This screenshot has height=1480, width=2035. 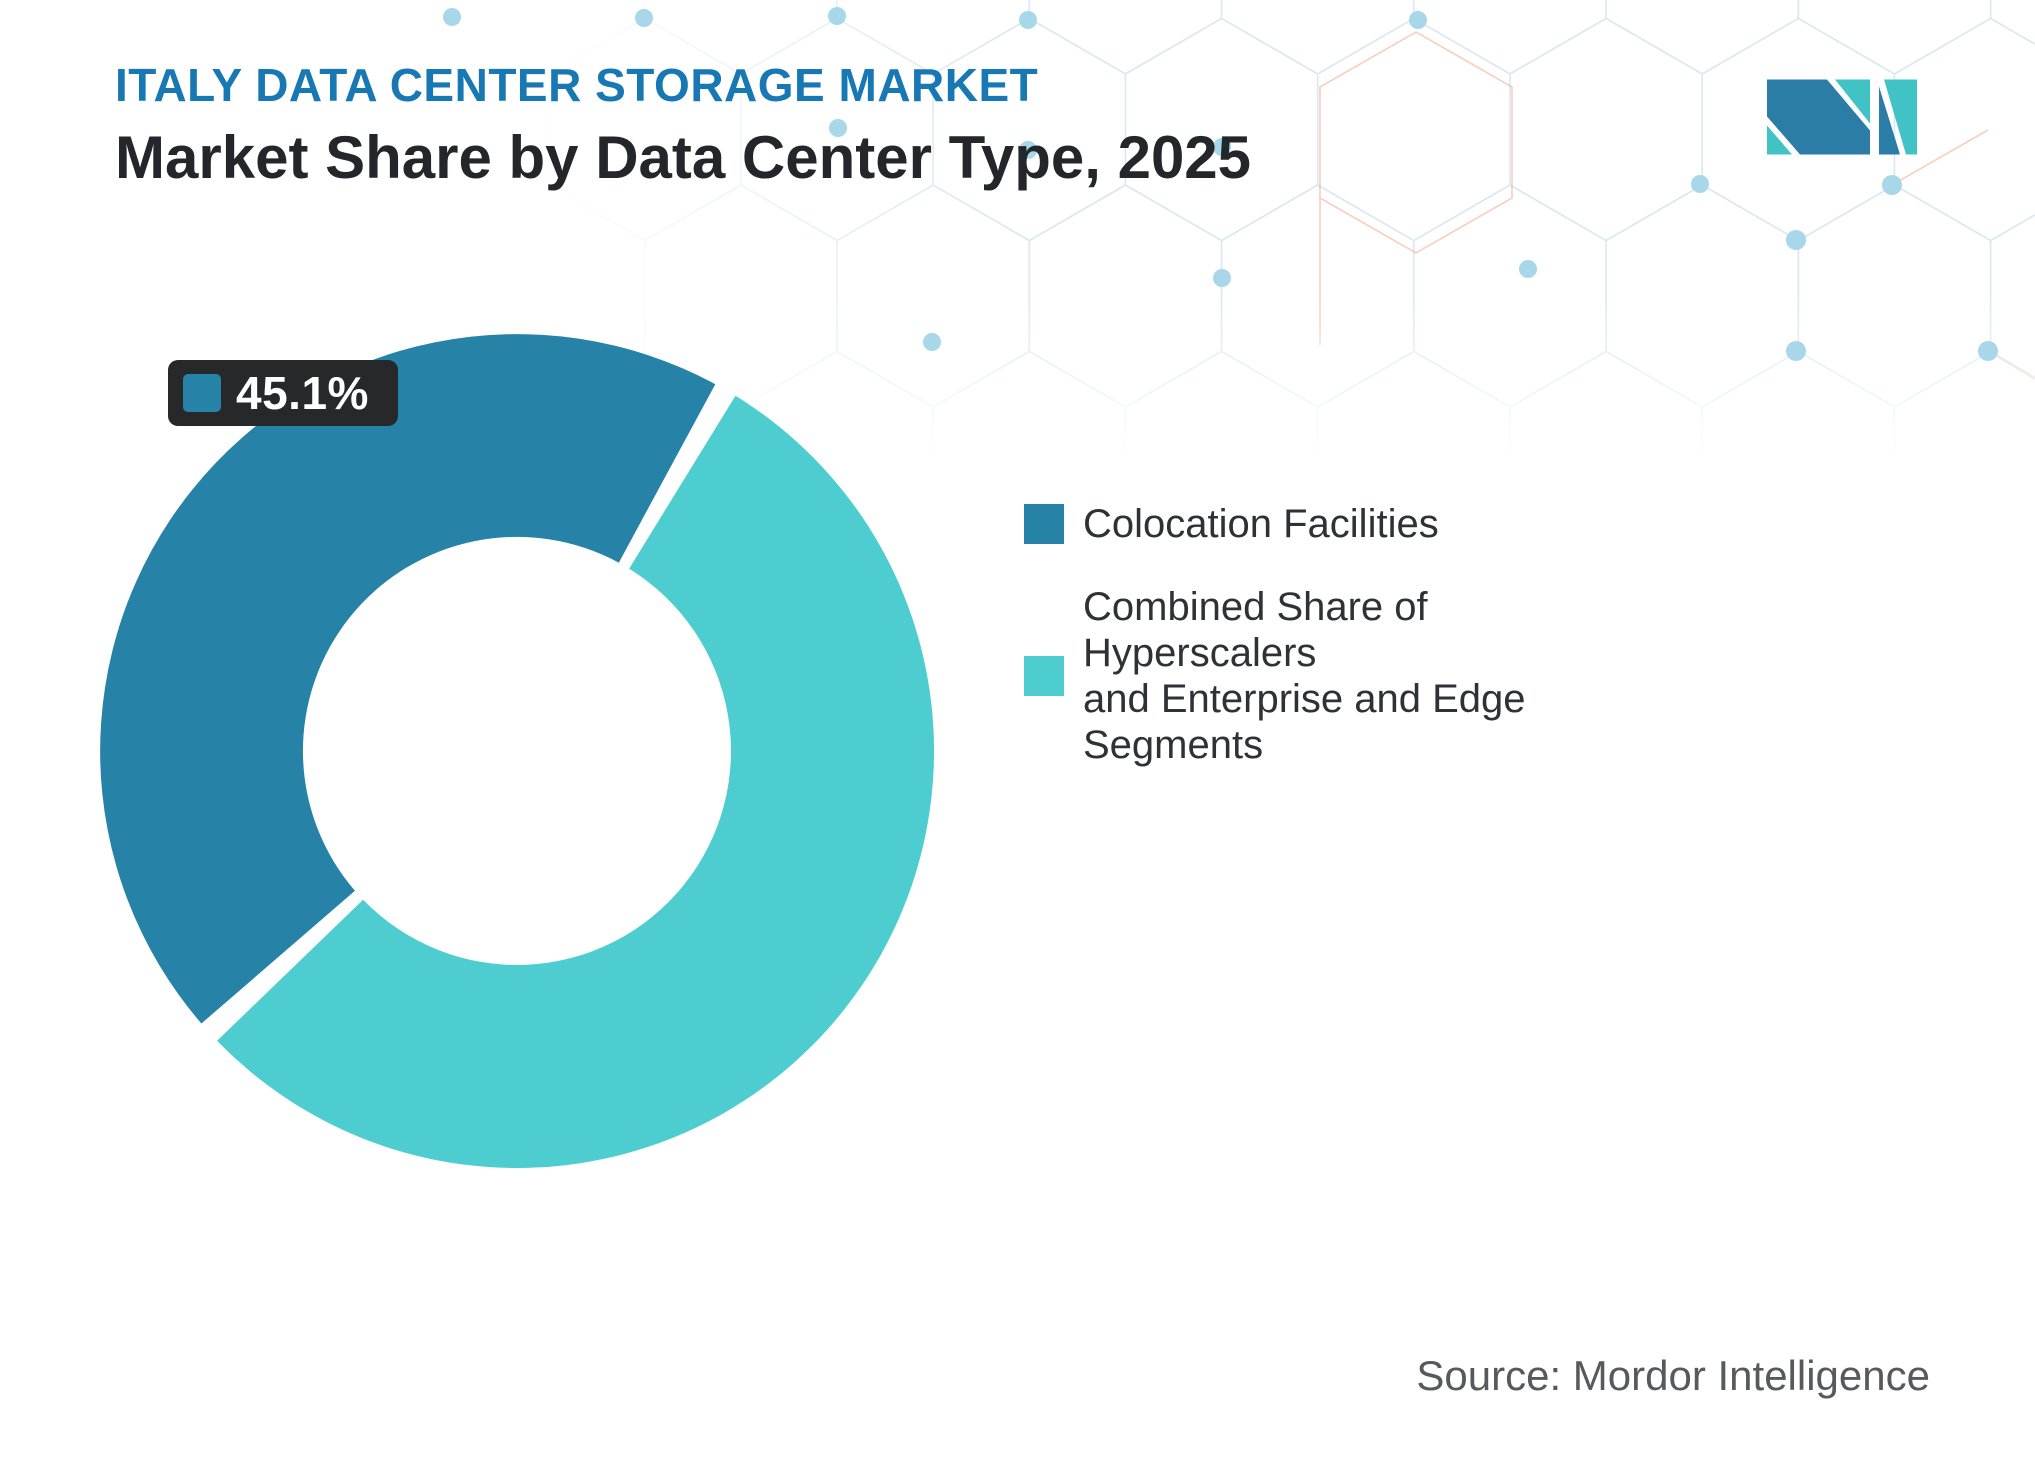 I want to click on legend-swatch-combined, so click(x=1044, y=676).